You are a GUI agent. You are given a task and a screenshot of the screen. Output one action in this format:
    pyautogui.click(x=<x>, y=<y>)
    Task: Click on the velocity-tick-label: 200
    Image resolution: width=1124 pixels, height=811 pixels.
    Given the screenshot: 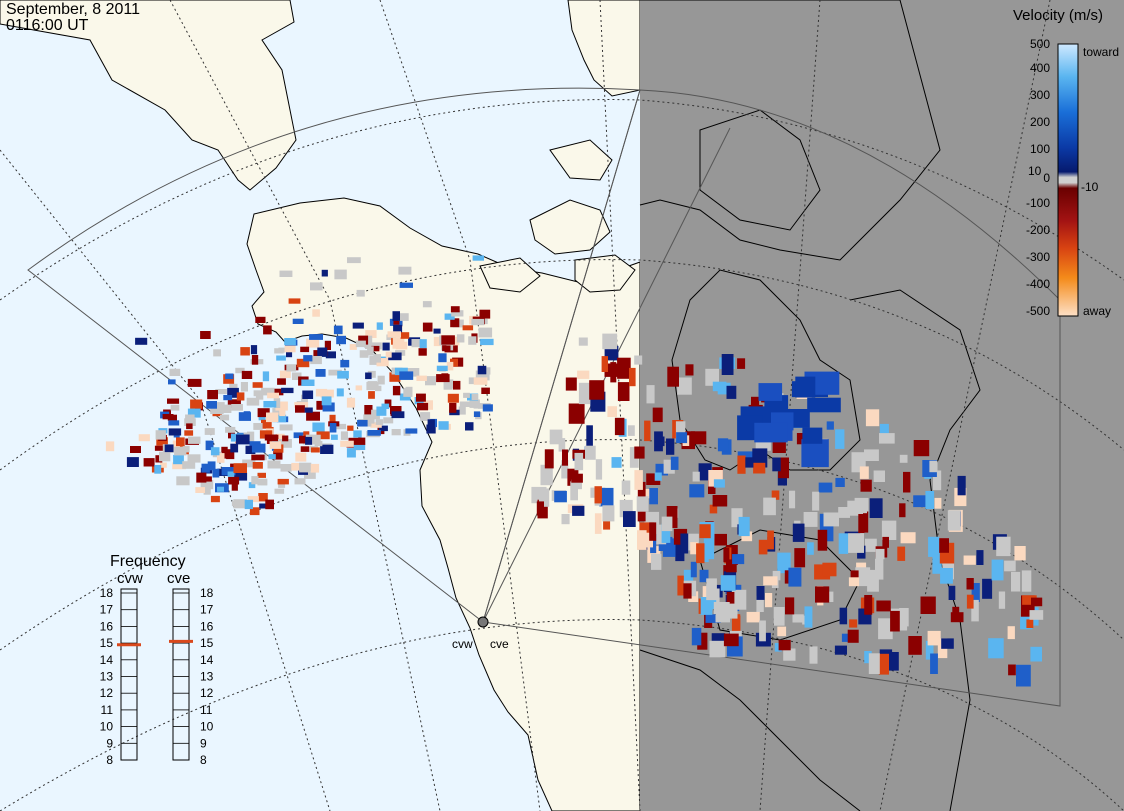 What is the action you would take?
    pyautogui.click(x=1040, y=122)
    